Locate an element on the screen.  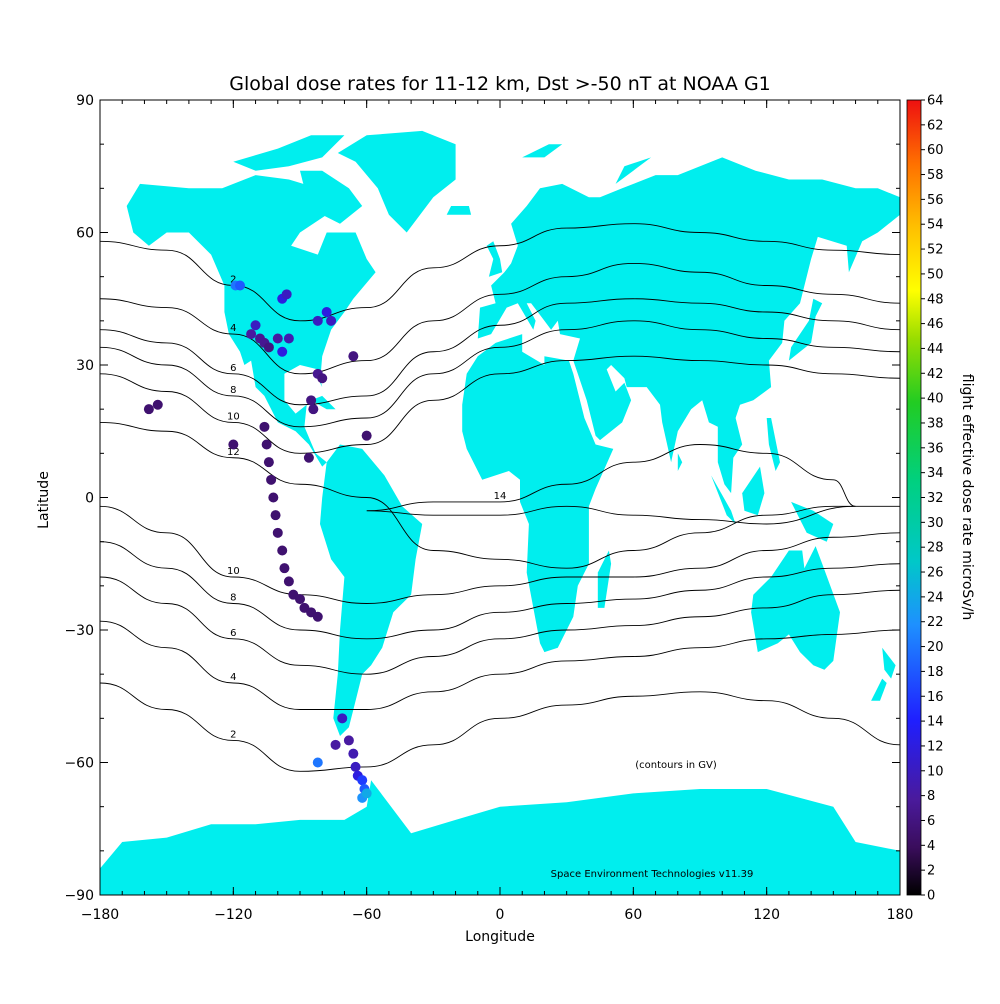
contour-label: 14 is located at coordinates (500, 496).